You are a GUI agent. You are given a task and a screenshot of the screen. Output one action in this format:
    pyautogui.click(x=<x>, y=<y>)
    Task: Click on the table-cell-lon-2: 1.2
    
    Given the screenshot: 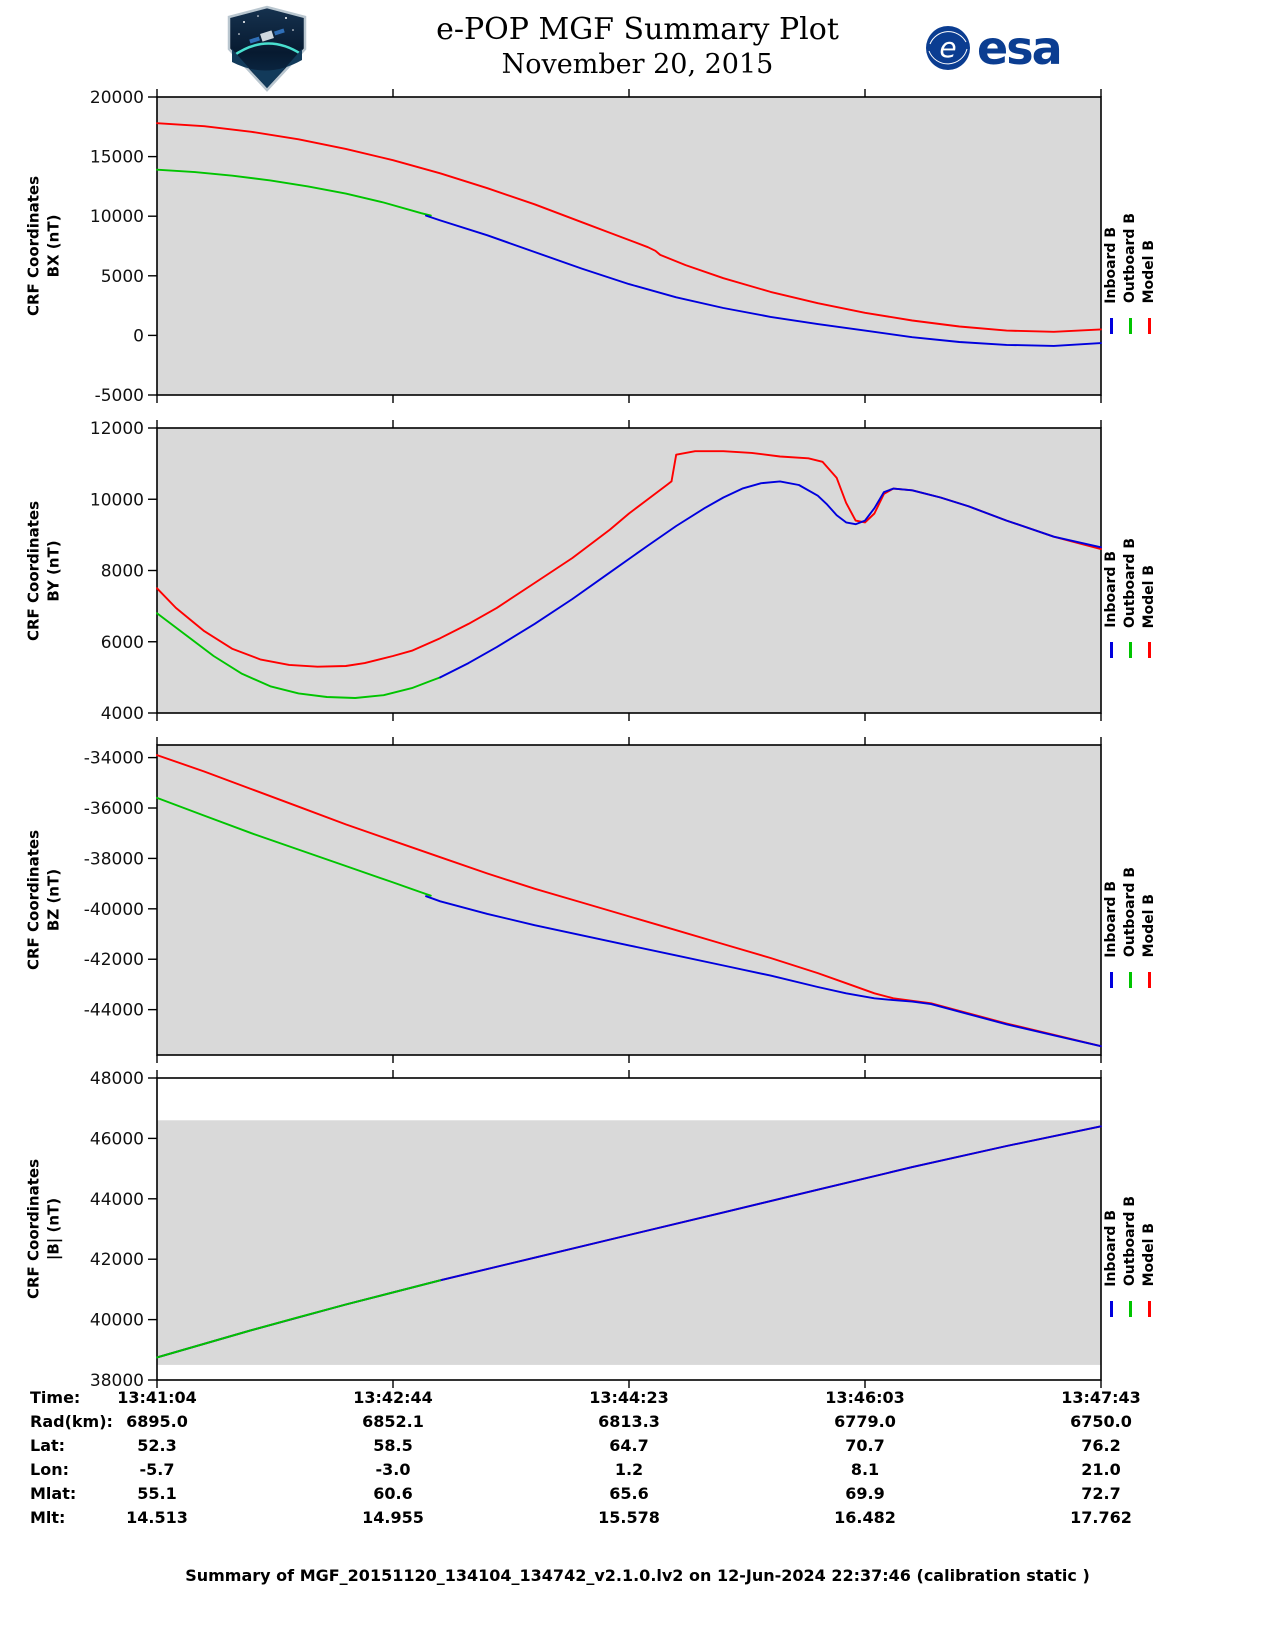 What is the action you would take?
    pyautogui.click(x=629, y=1469)
    